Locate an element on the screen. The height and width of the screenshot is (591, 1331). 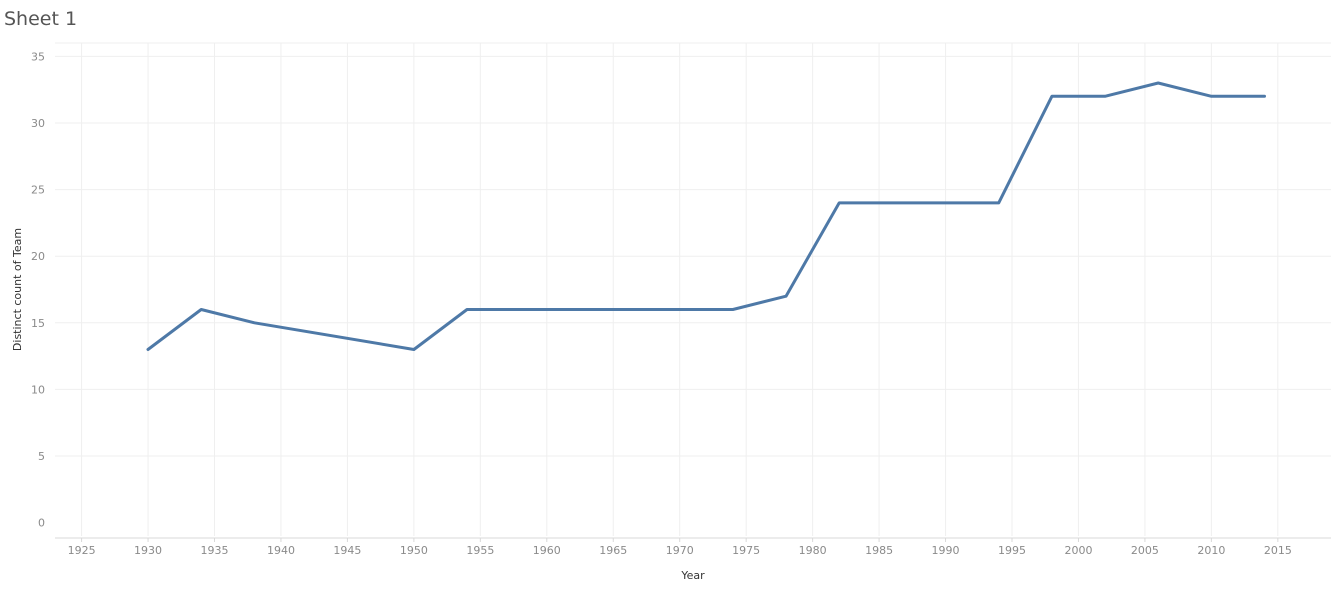
x-tick-label: 2005 is located at coordinates (1145, 550).